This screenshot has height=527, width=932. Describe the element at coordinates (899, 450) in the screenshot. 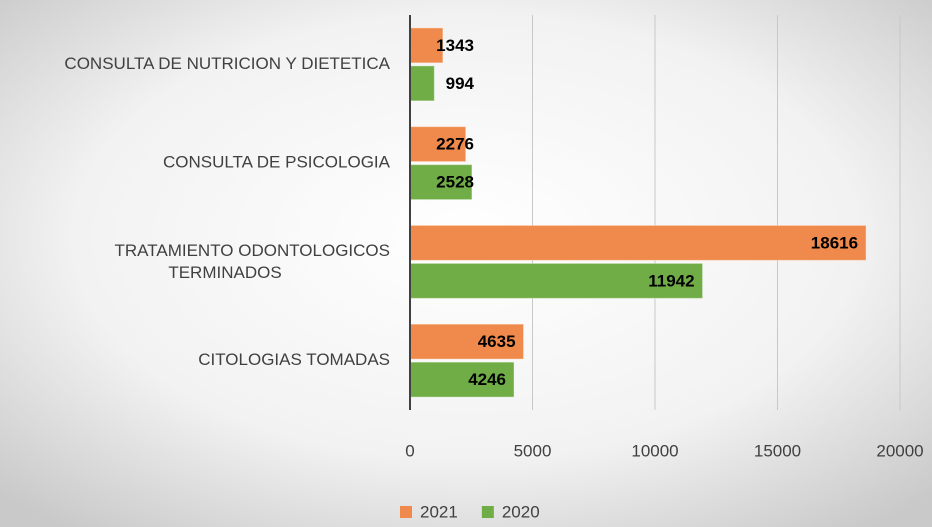

I see `x-tick-label: 20000` at that location.